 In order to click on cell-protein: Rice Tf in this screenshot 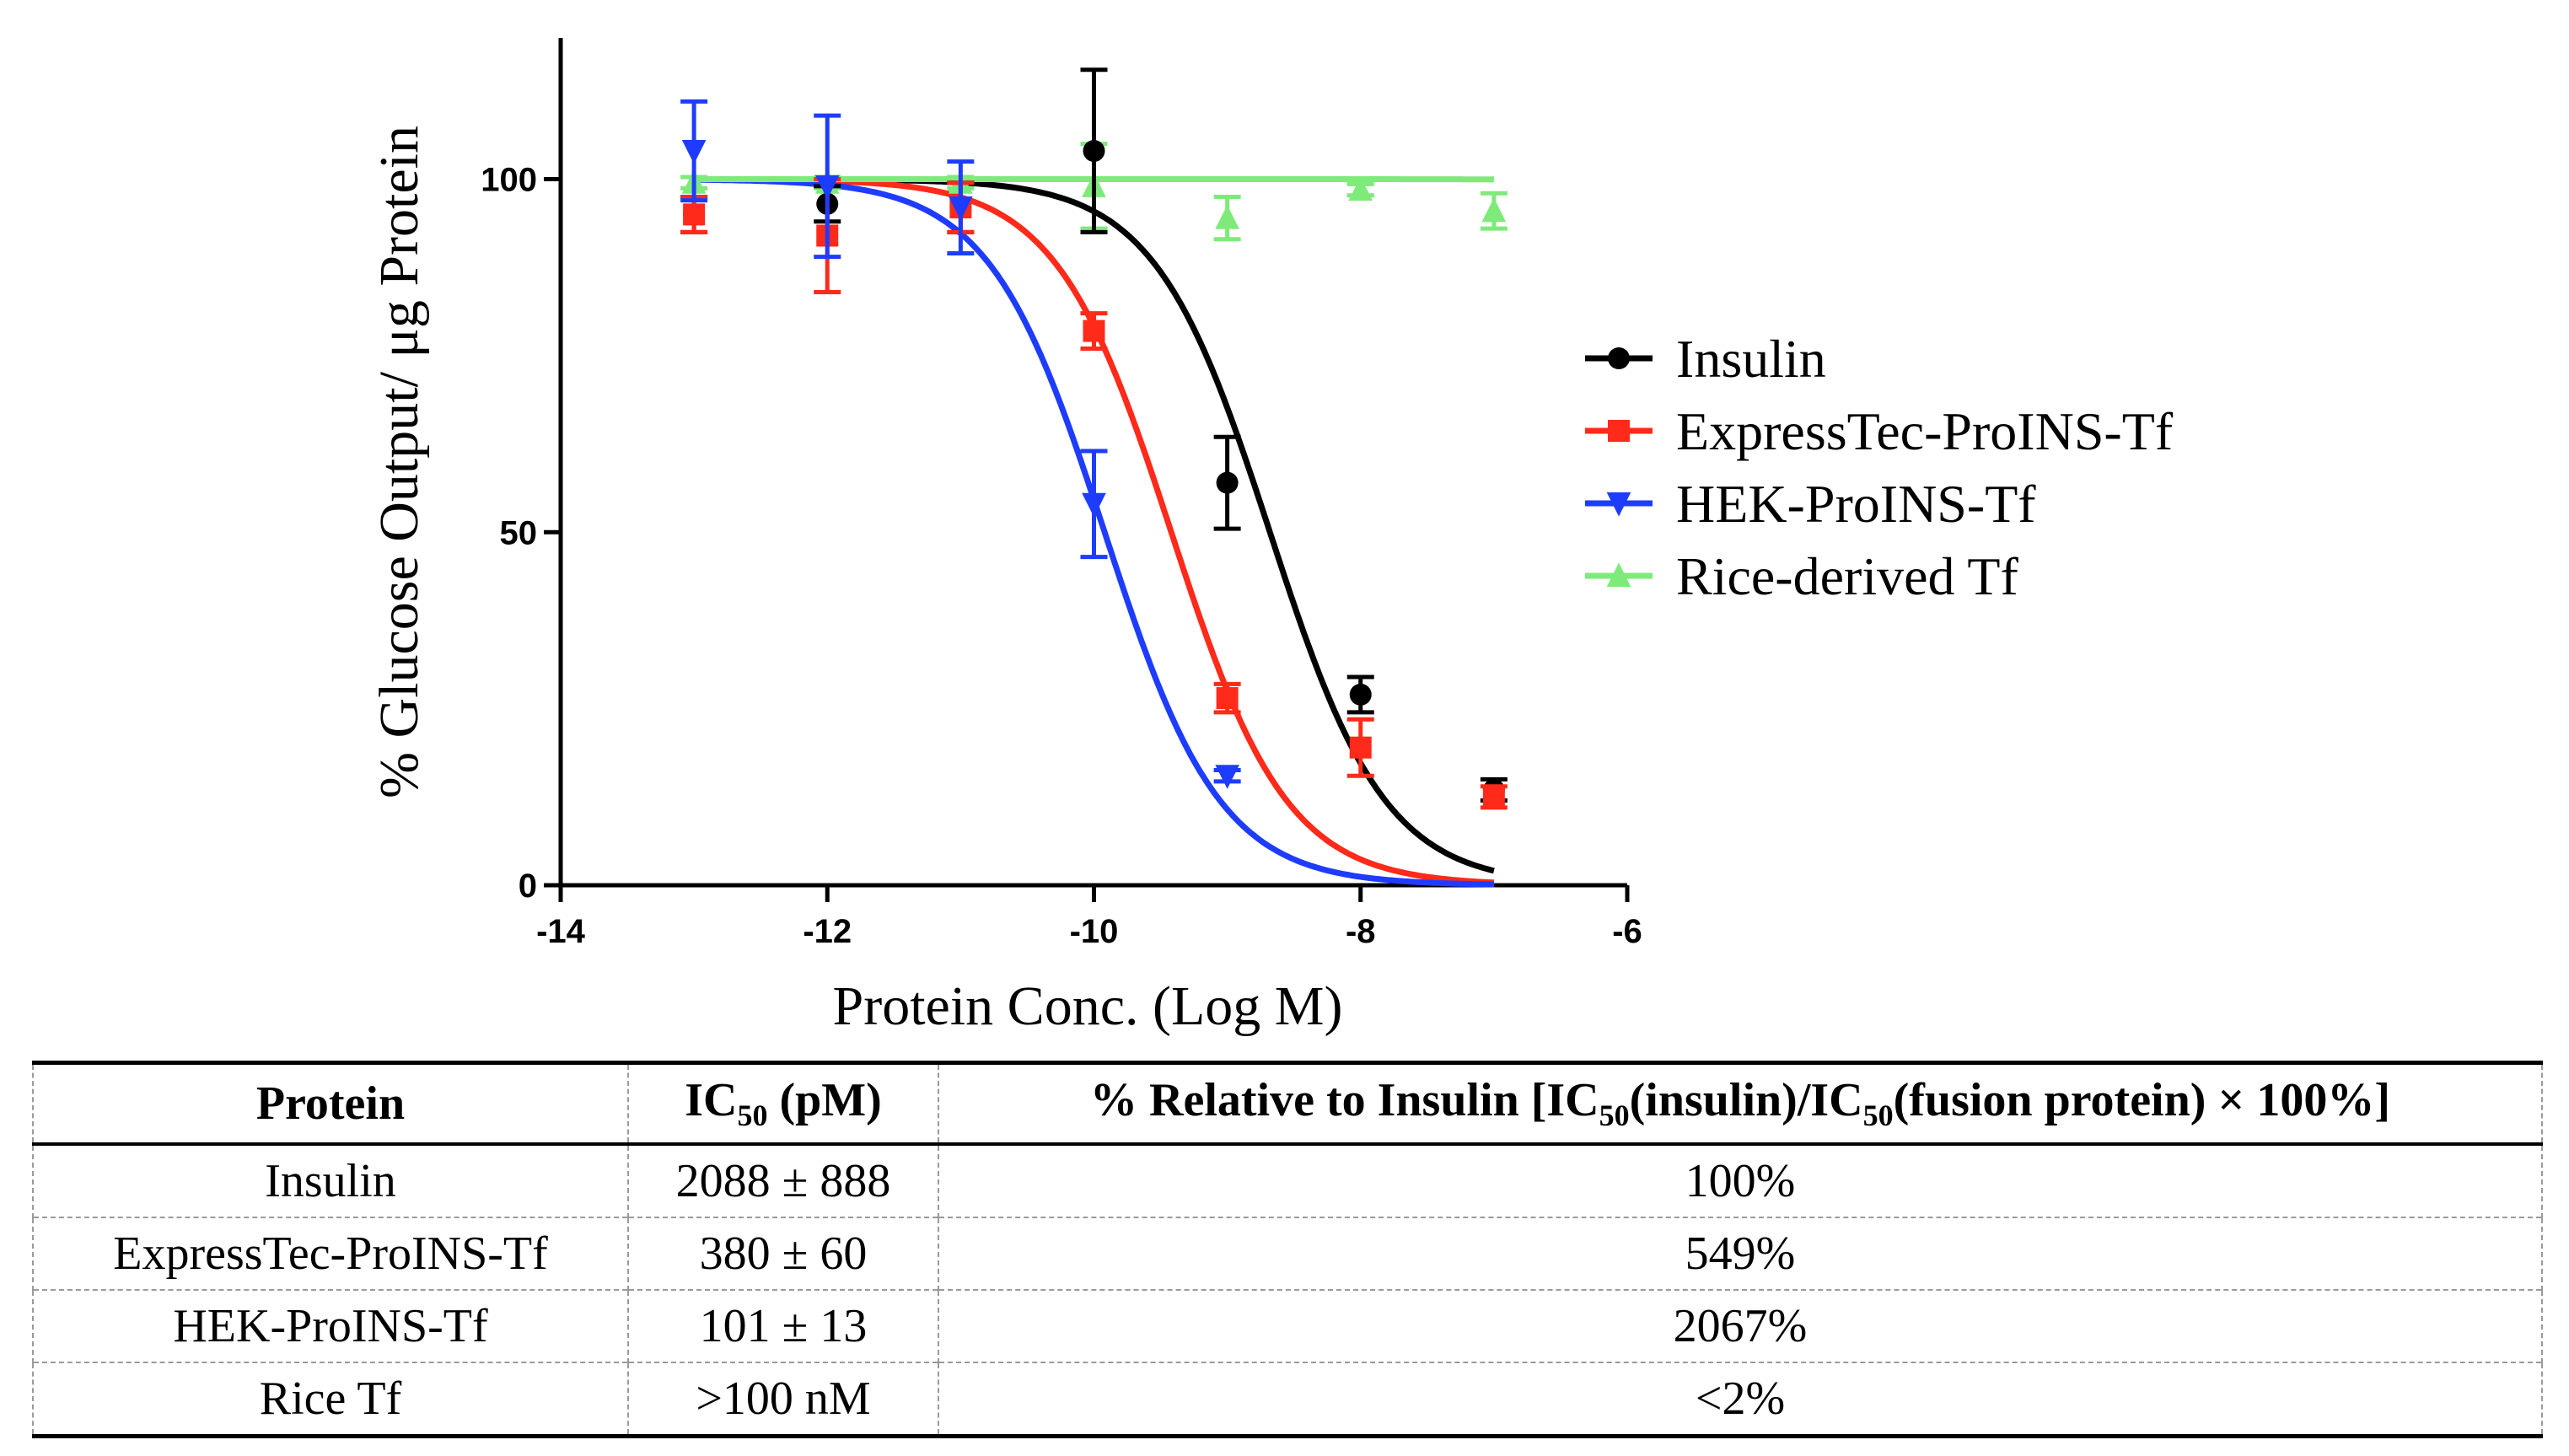, I will do `click(330, 1400)`.